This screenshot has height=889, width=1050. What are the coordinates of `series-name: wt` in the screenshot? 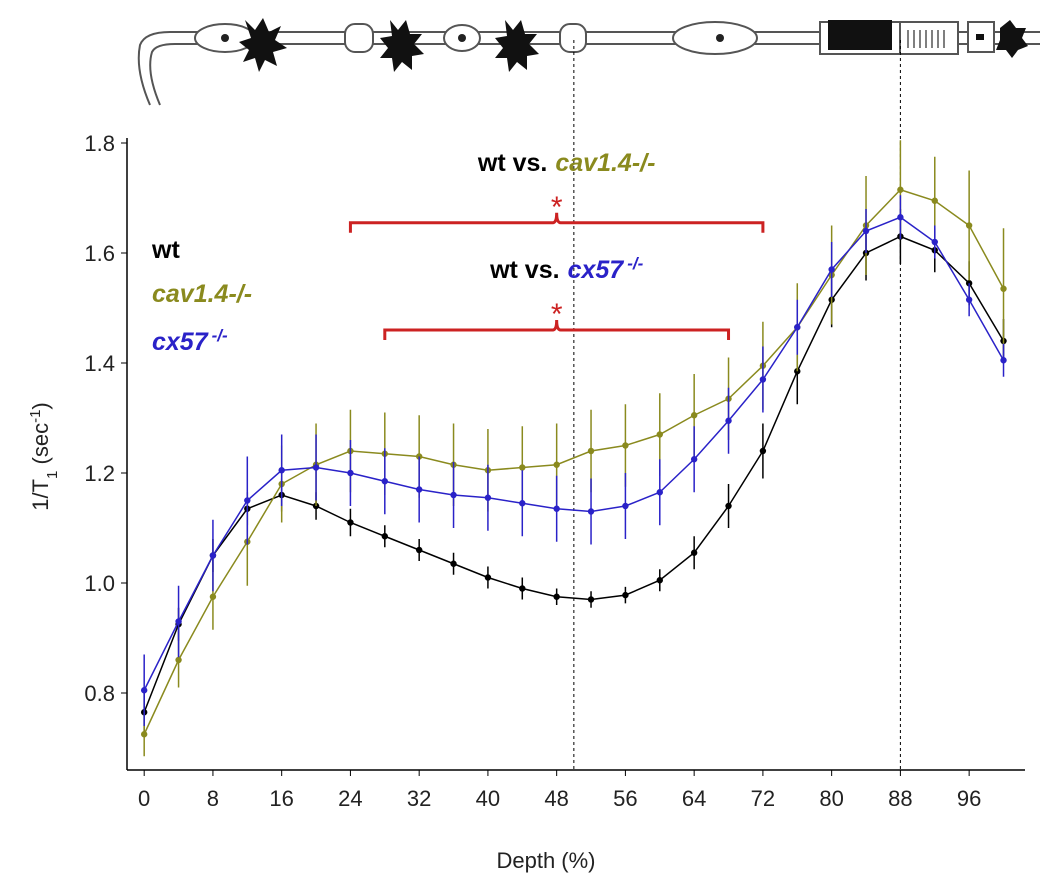 It's located at (165, 250).